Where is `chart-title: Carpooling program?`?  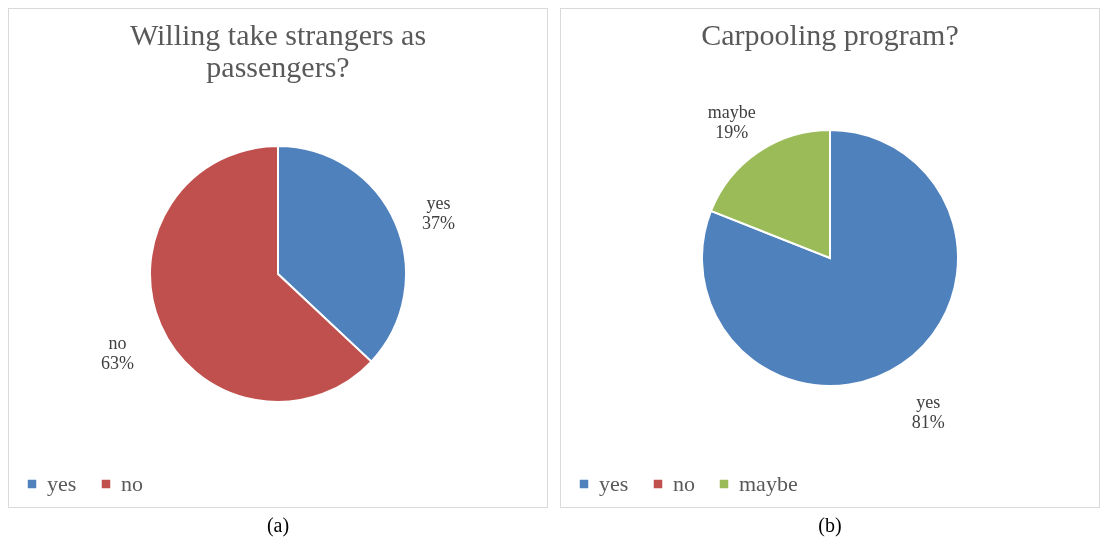 chart-title: Carpooling program? is located at coordinates (830, 34).